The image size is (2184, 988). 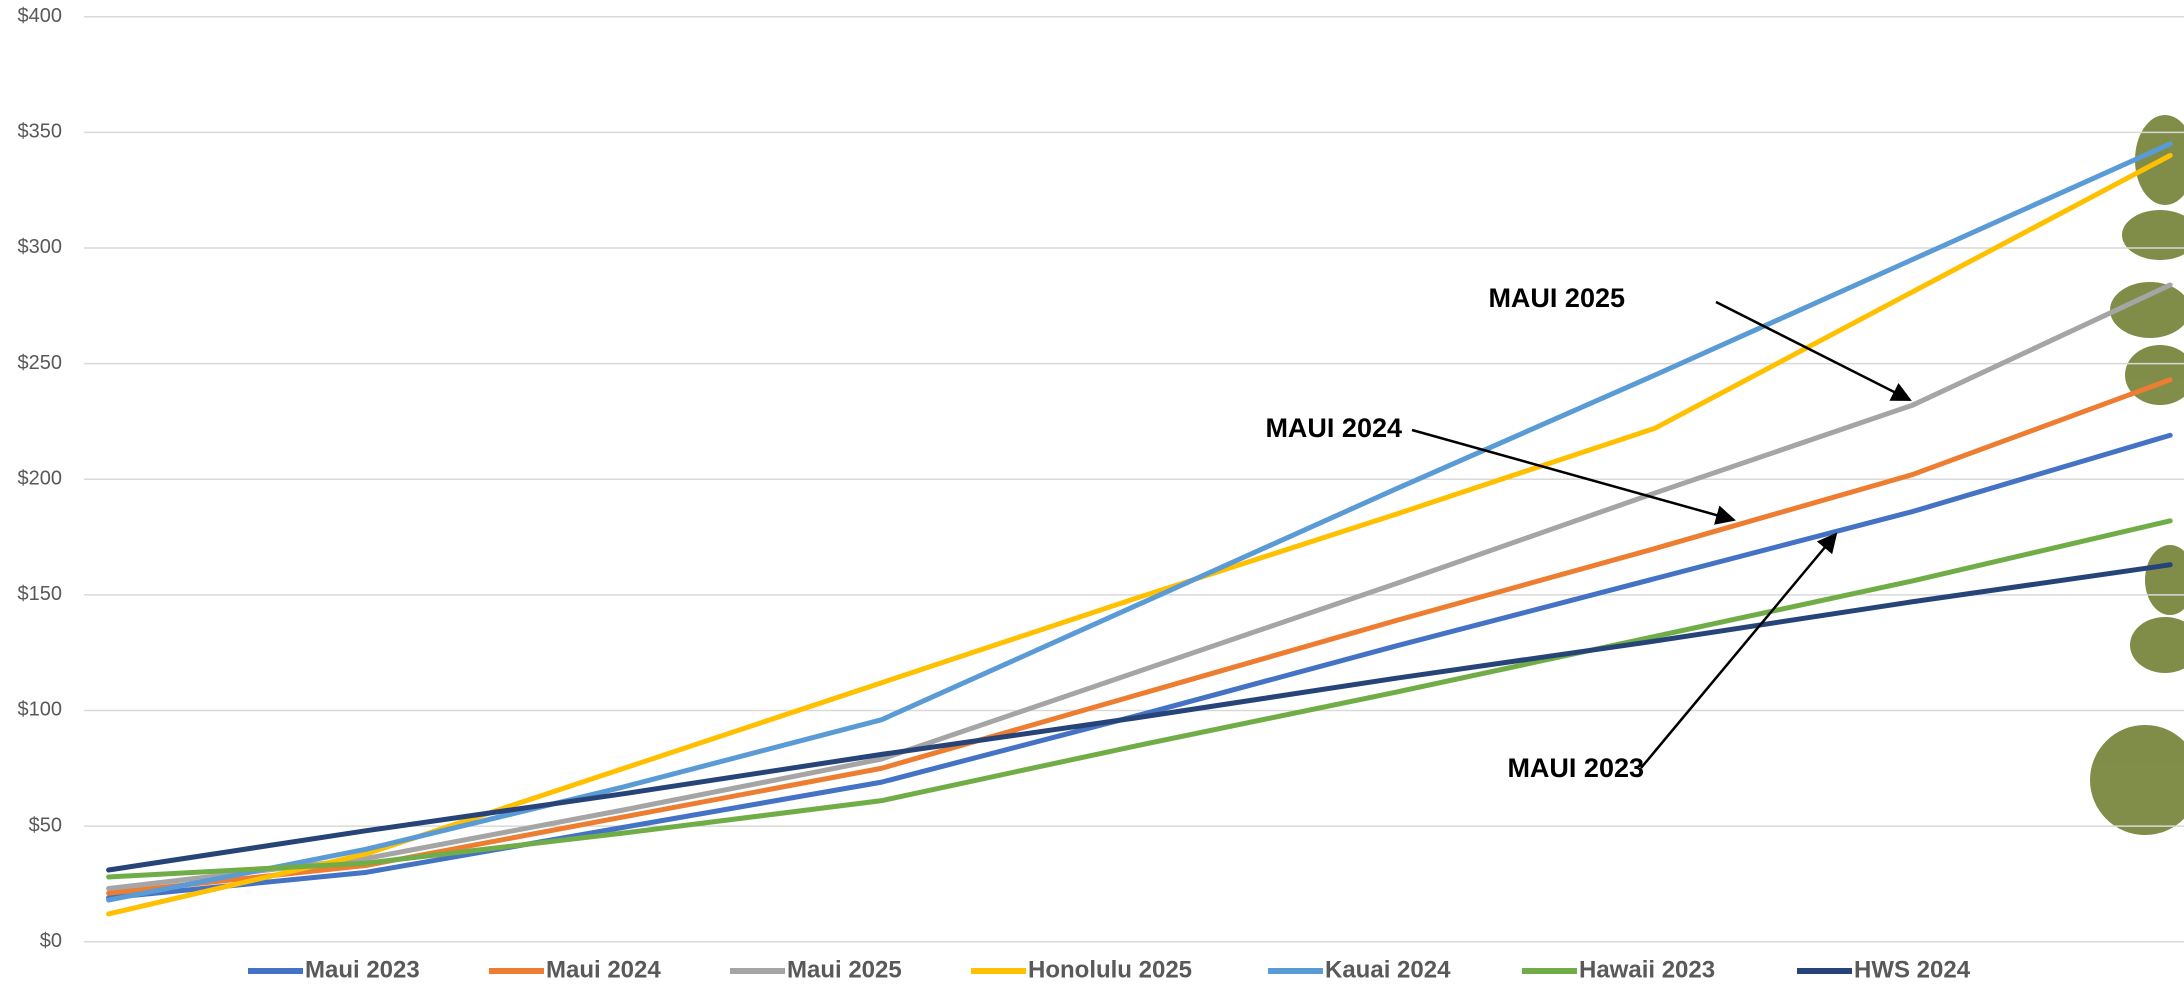 I want to click on legend-label: Maui 2024, so click(x=603, y=969).